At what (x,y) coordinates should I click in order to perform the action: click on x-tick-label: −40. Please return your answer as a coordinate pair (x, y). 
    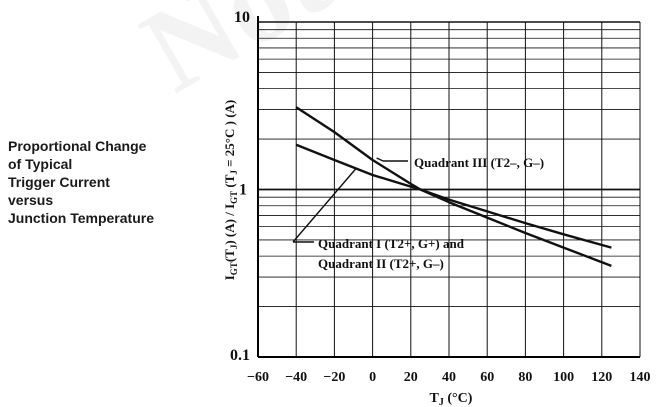
    Looking at the image, I should click on (296, 377).